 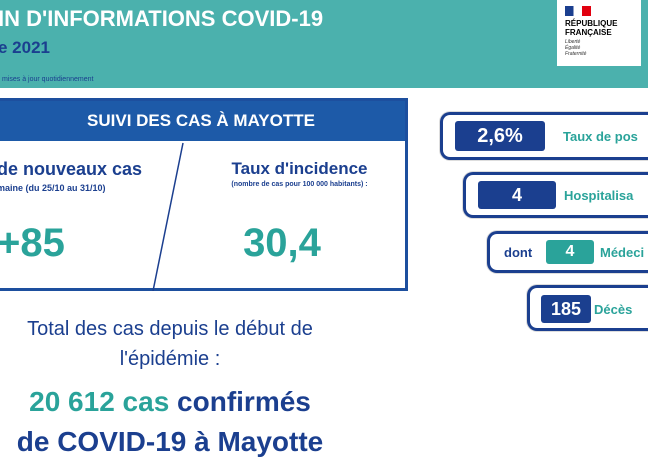 I want to click on value: 30,4, so click(x=282, y=243).